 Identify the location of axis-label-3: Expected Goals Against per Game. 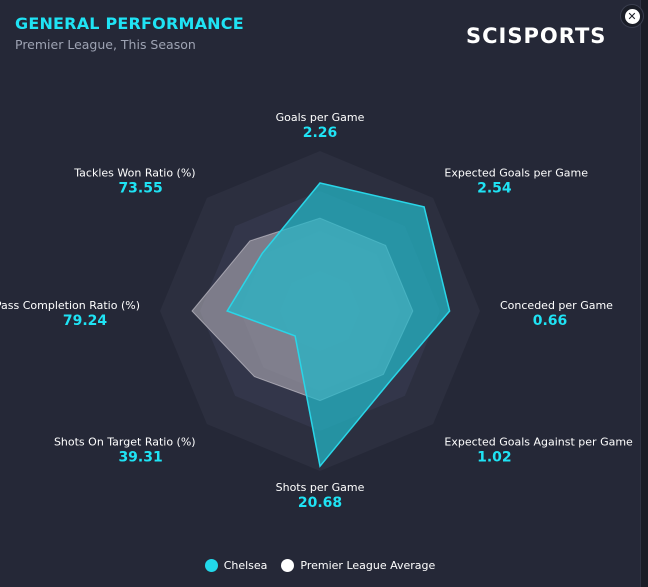
(538, 441).